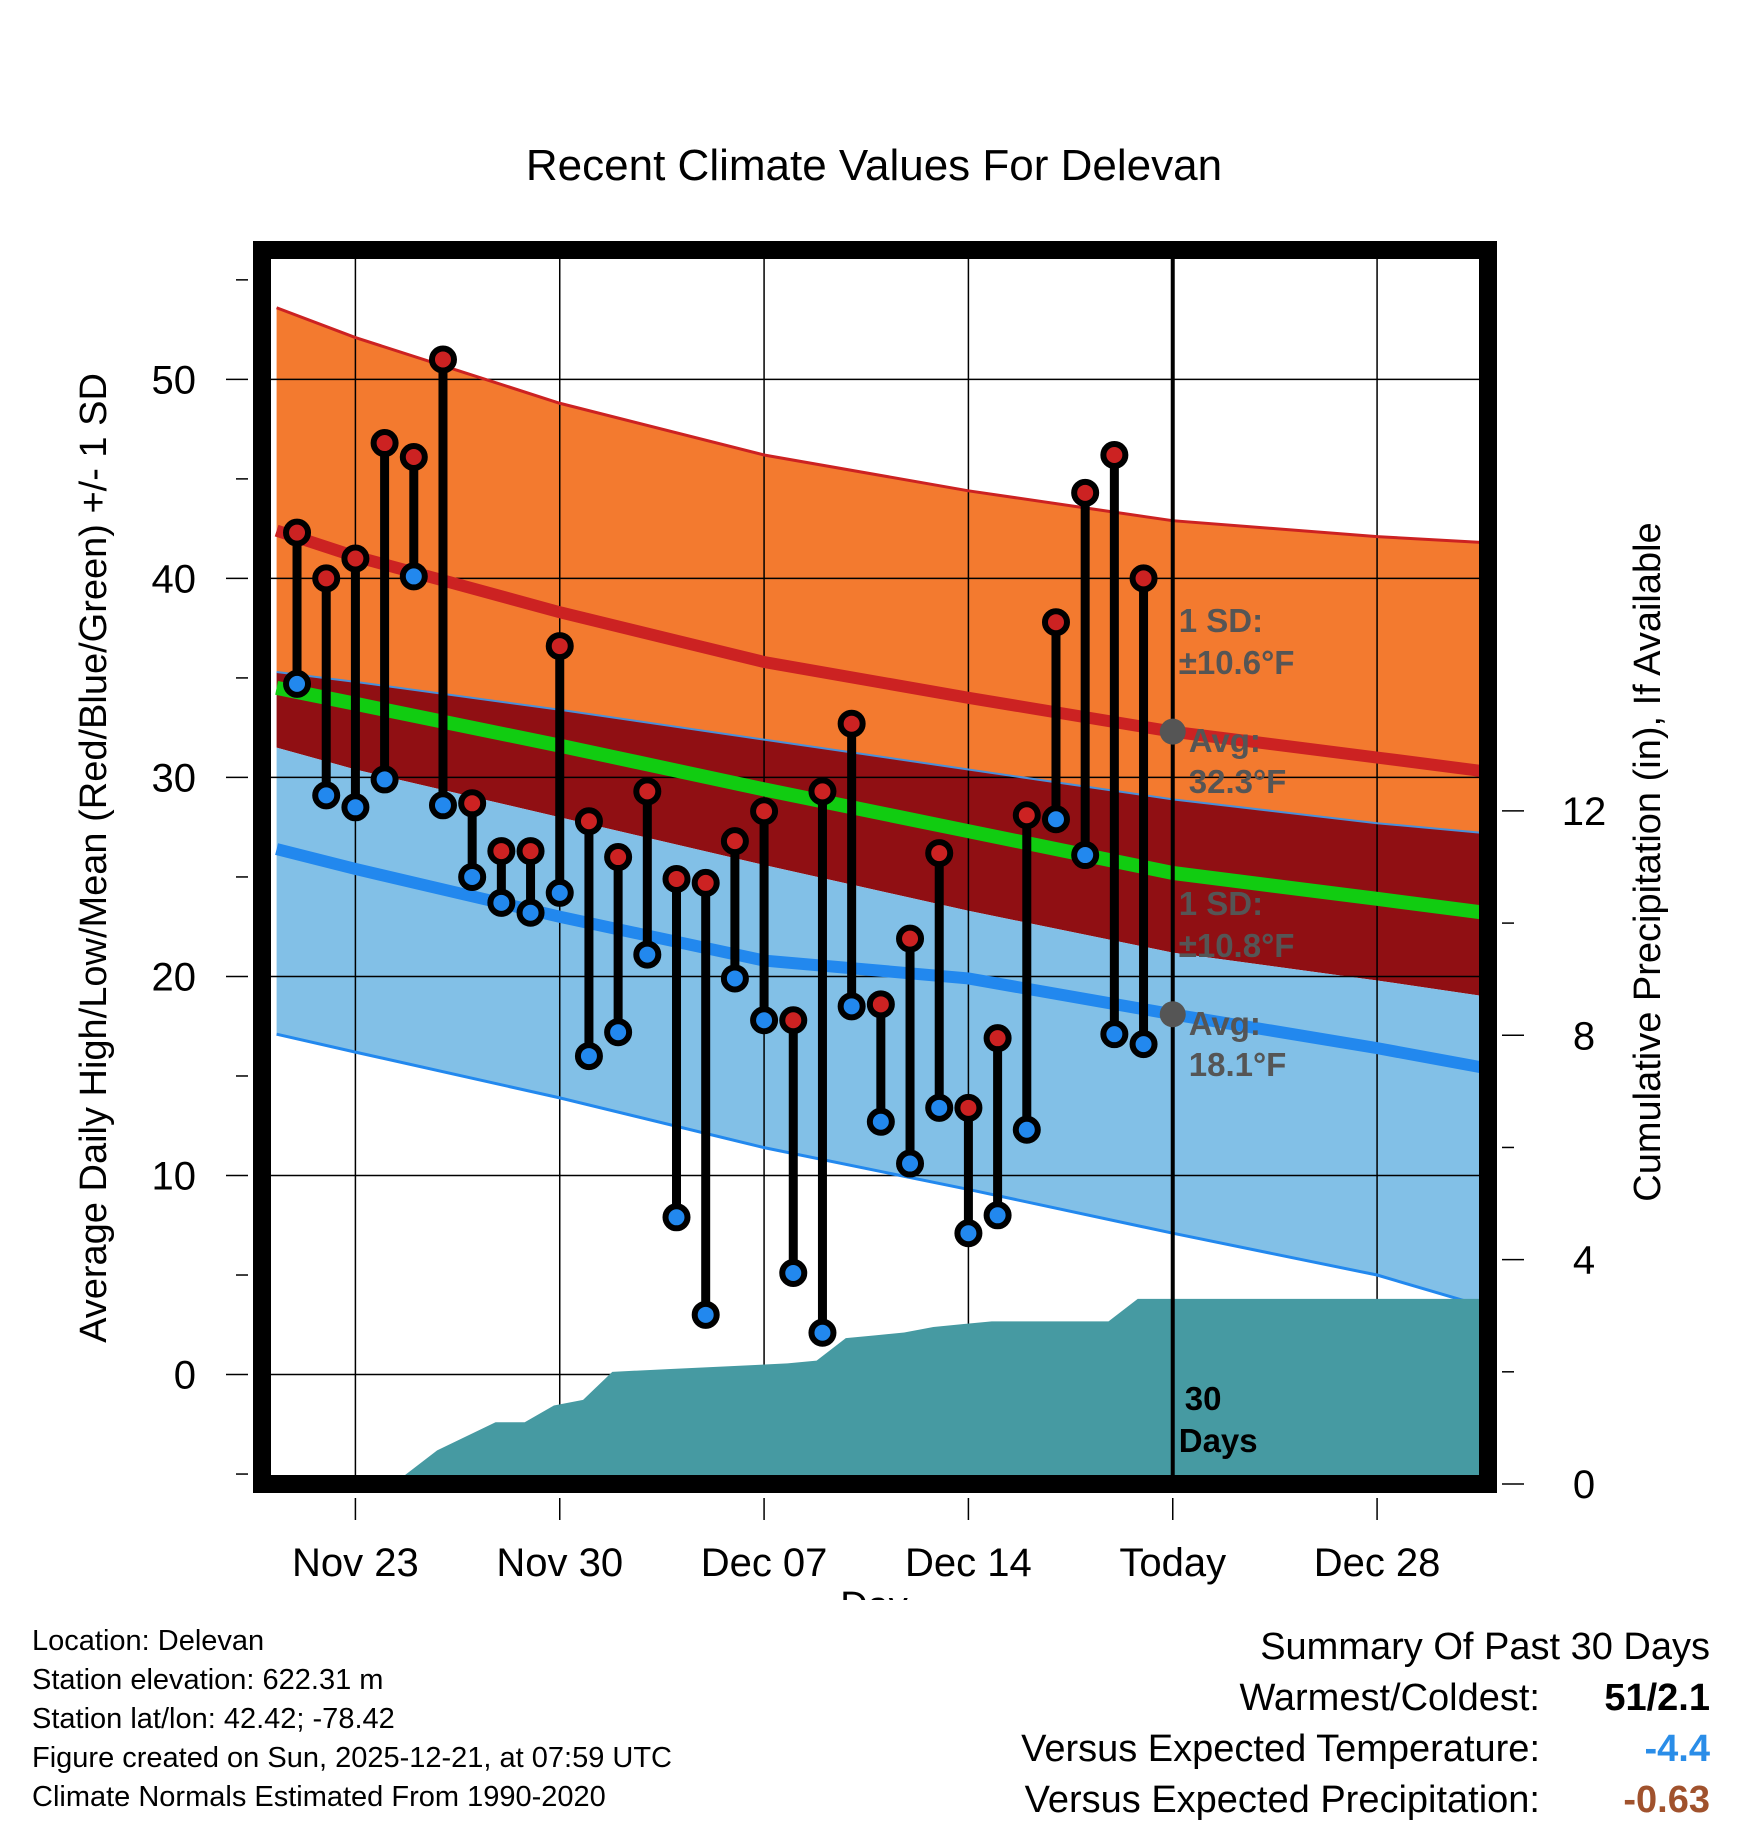 The image size is (1748, 1828). What do you see at coordinates (213, 1719) in the screenshot?
I see `info-latlon: Station lat/lon: 42.42; -78.42` at bounding box center [213, 1719].